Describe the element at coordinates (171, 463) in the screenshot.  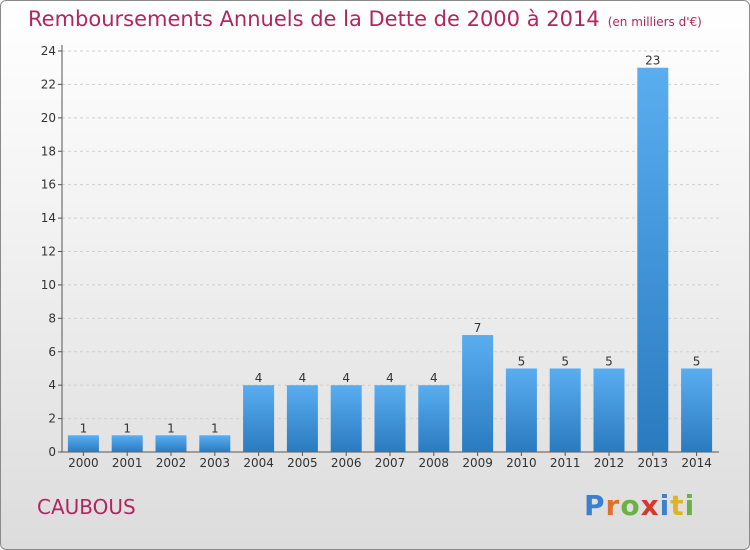
I see `x-tick-label: 2002` at that location.